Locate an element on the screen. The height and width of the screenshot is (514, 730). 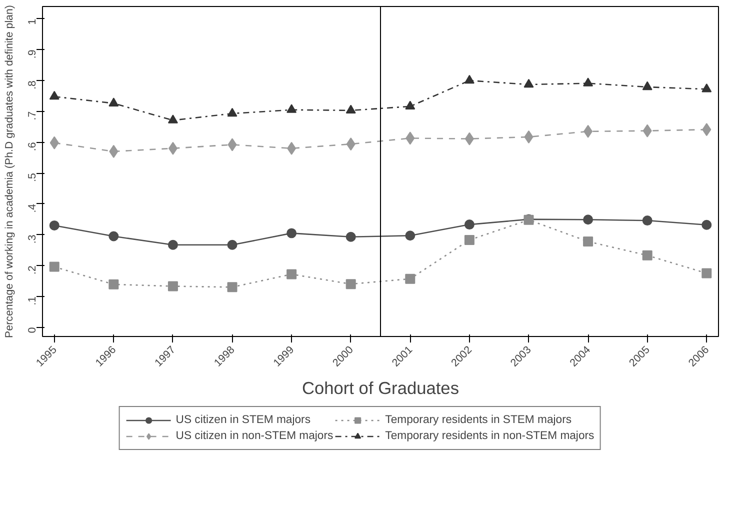
y-tick-label: .6 is located at coordinates (32, 147).